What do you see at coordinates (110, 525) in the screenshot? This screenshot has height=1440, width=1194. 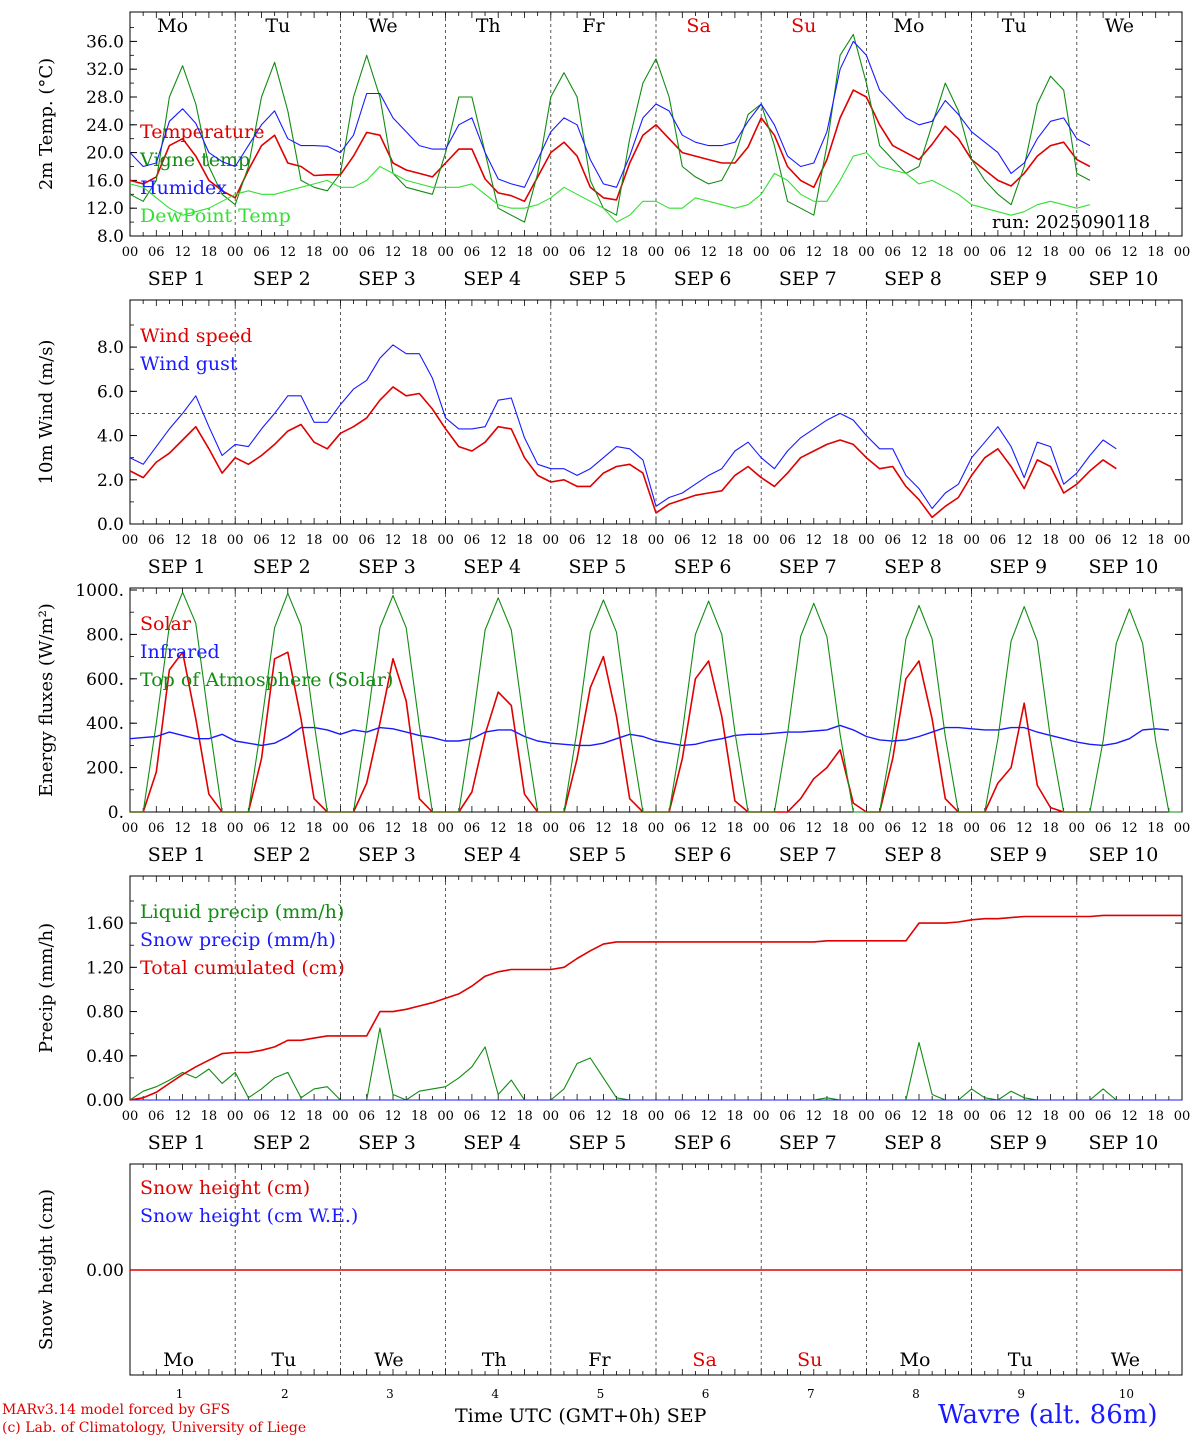 I see `y-tick-label: 0.0` at bounding box center [110, 525].